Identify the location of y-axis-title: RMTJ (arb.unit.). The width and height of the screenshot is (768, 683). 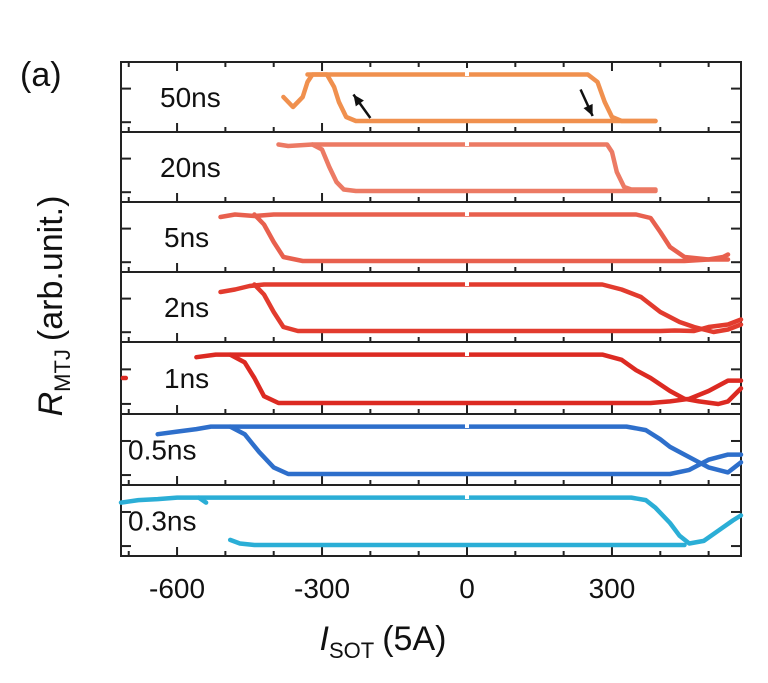
(53, 306).